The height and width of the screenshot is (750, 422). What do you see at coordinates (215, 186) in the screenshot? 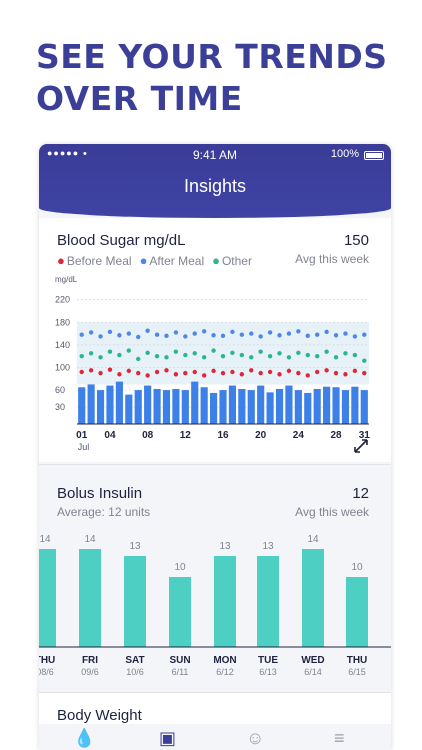
I see `page-title: Insights` at bounding box center [215, 186].